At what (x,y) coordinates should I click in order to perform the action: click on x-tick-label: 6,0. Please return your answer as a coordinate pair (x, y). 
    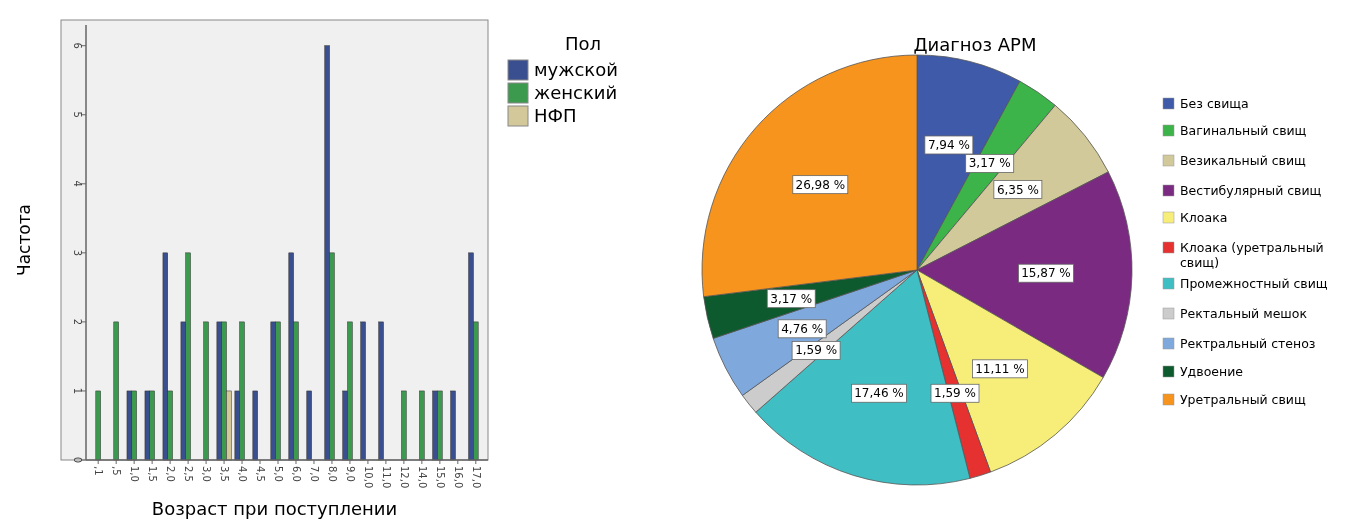
    Looking at the image, I should click on (296, 474).